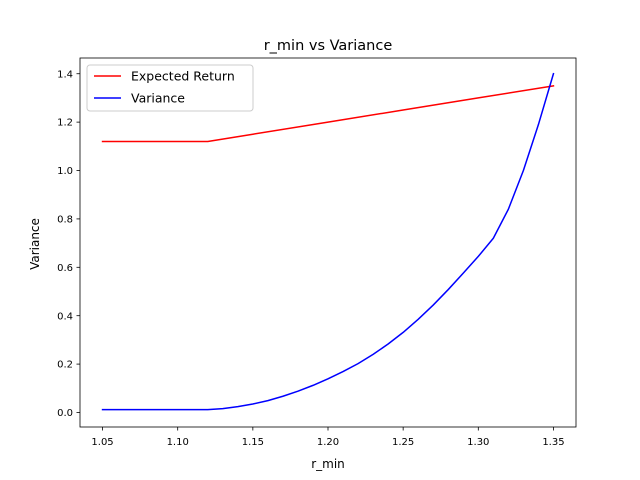  I want to click on legend-label: Expected Return, so click(183, 75).